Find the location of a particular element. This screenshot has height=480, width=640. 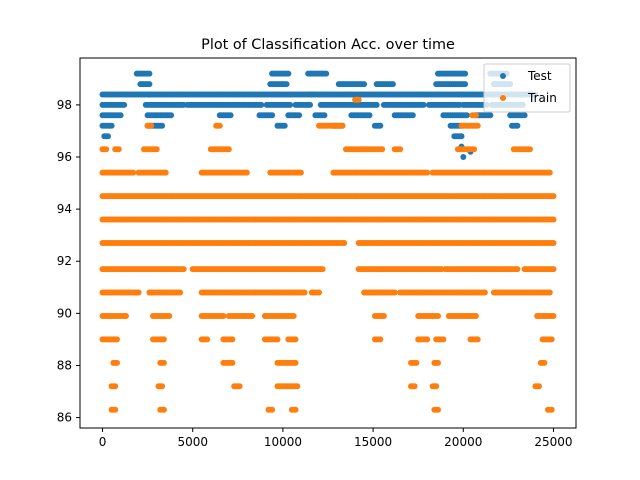

y-tick-label: 94 is located at coordinates (64, 209).